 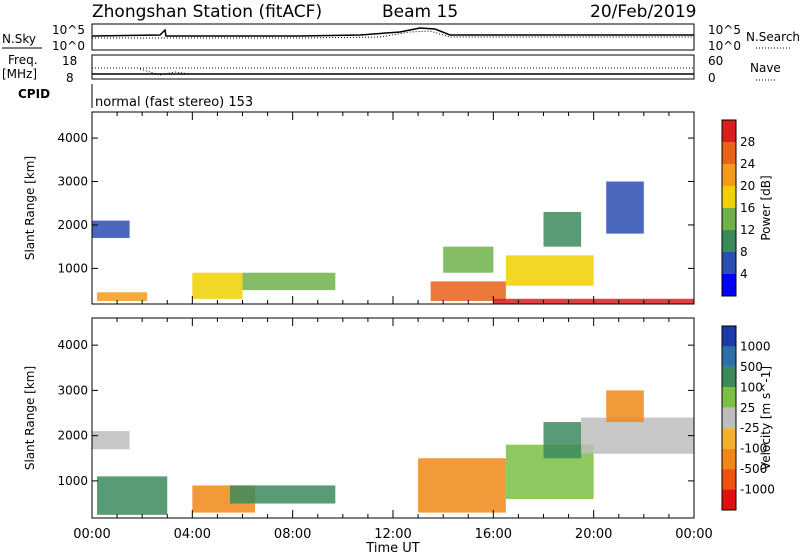 I want to click on power-colorbar: 28 24 20 16 12 8 4, so click(x=738, y=208).